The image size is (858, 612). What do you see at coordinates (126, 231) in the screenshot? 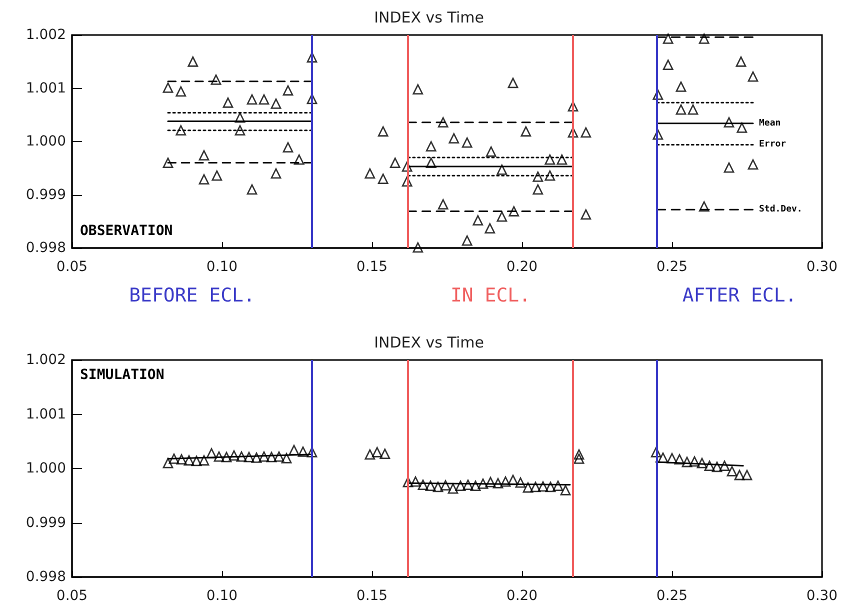
I see `annotation: OBSERVATION` at bounding box center [126, 231].